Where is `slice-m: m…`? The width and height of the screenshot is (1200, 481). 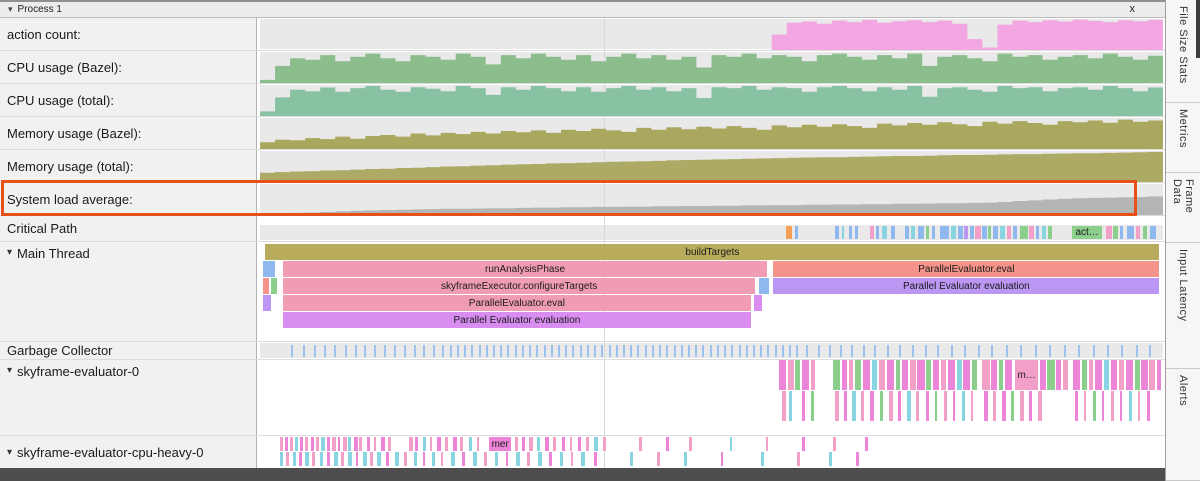
slice-m: m… is located at coordinates (1026, 375).